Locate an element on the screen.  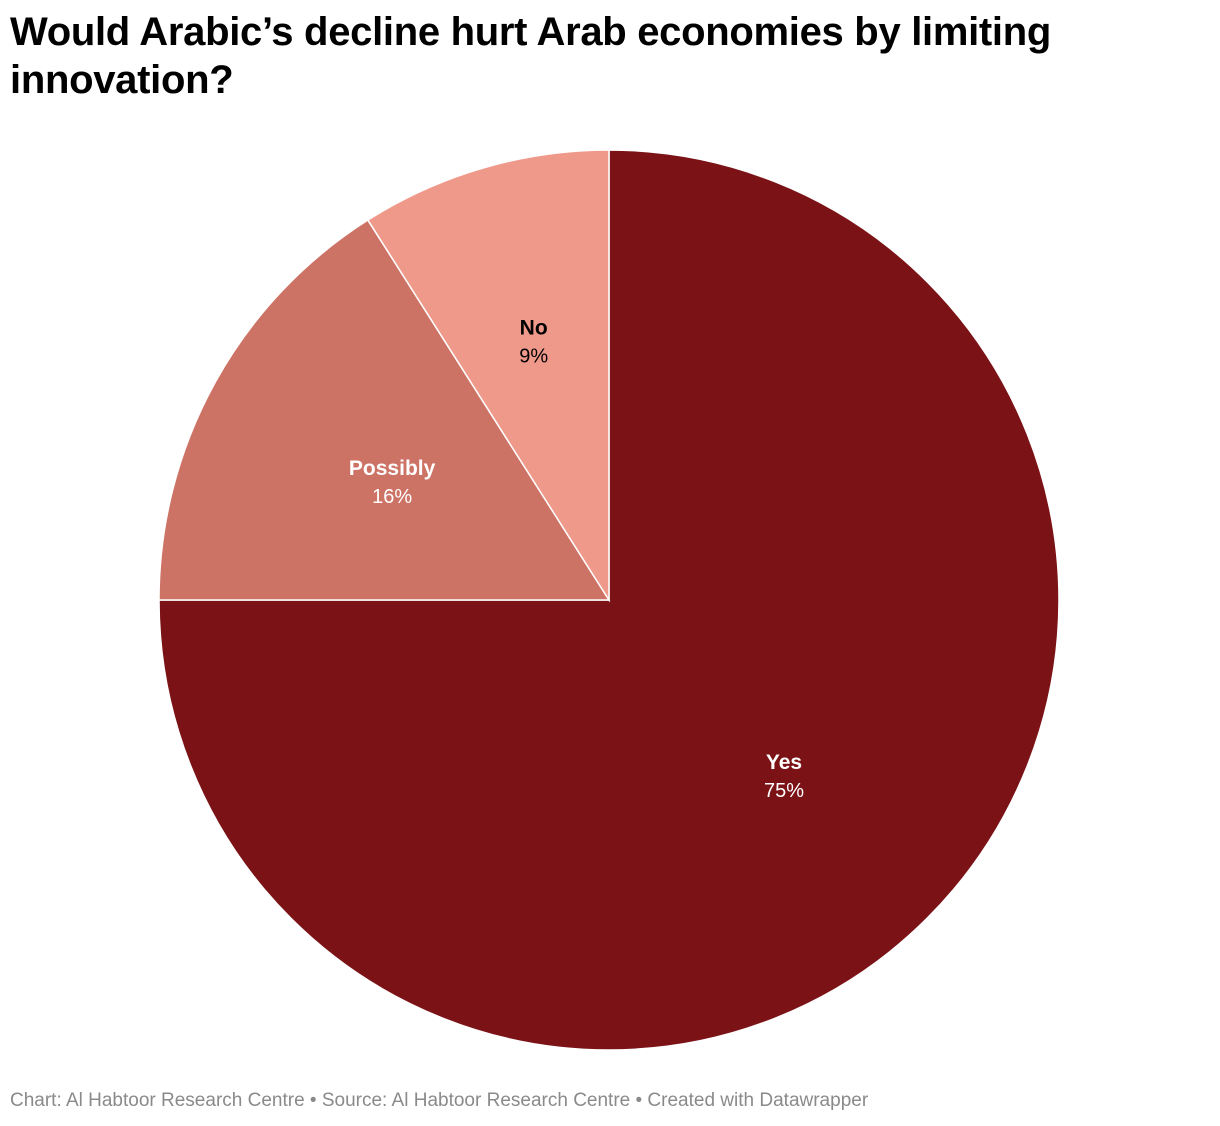
slice-value-yes: 75% is located at coordinates (784, 791).